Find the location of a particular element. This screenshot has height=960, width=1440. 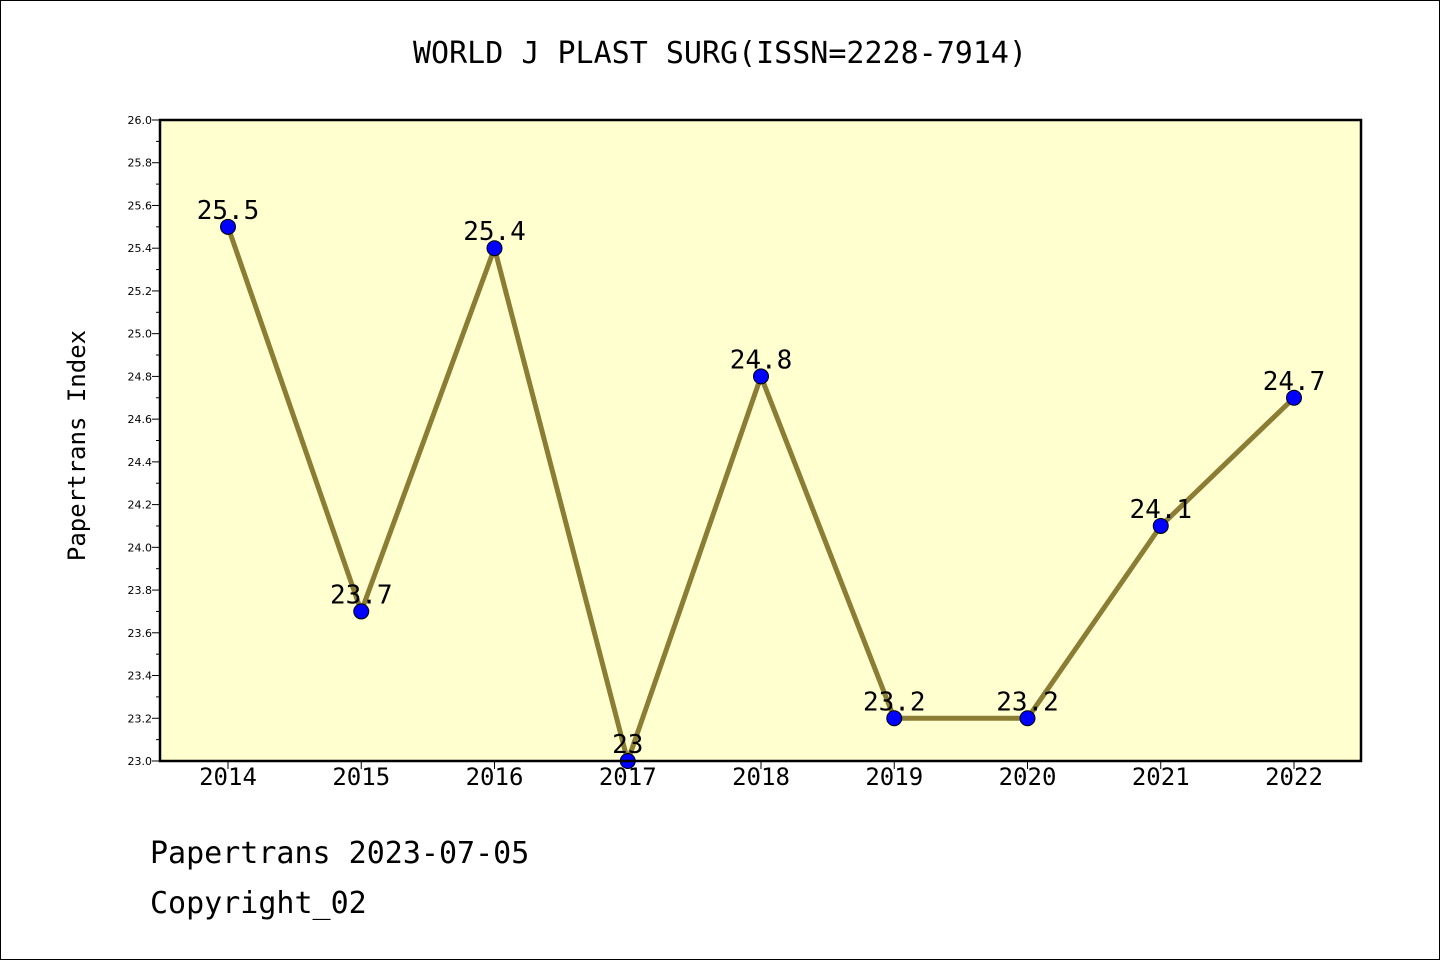

y-axis-label: Papertrans Index is located at coordinates (77, 445).